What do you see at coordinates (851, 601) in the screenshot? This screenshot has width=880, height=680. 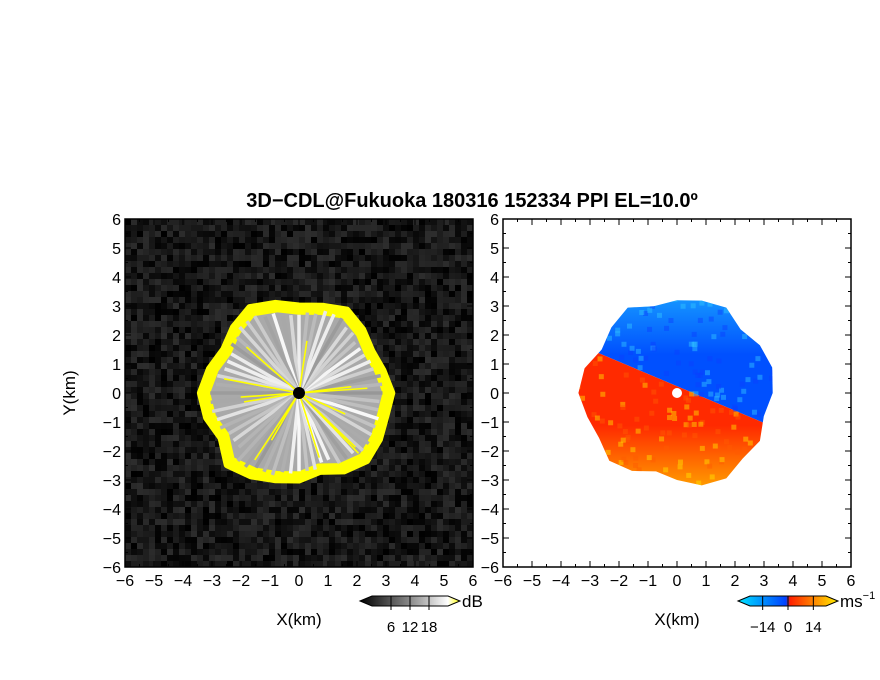 I see `velocity-colorbar-unit-base: ms` at bounding box center [851, 601].